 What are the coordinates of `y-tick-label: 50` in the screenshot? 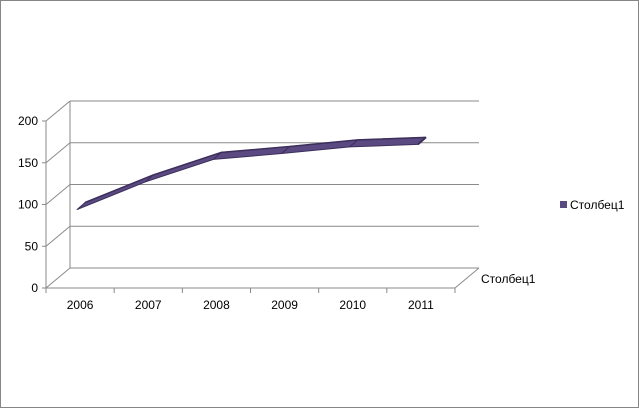 It's located at (32, 246).